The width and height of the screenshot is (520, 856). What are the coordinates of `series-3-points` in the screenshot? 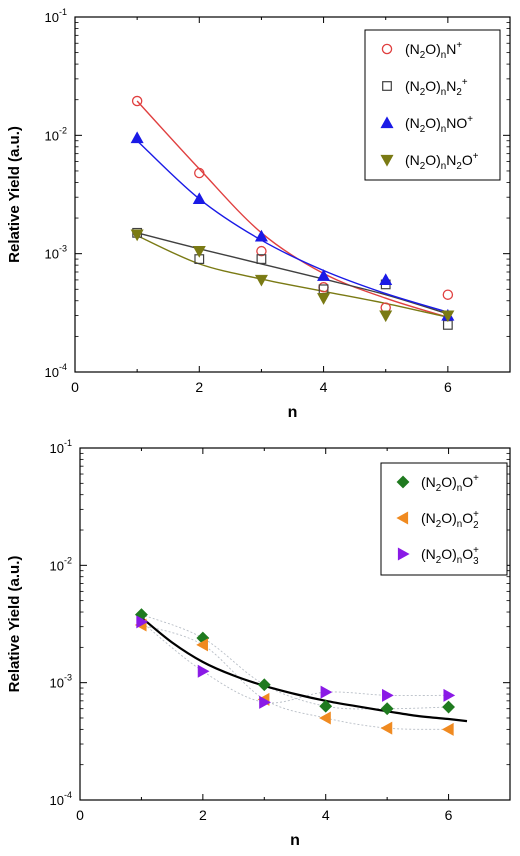 It's located at (296, 662).